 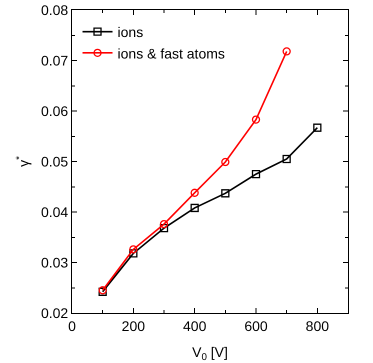 What do you see at coordinates (256, 326) in the screenshot?
I see `x-tick-label: 600` at bounding box center [256, 326].